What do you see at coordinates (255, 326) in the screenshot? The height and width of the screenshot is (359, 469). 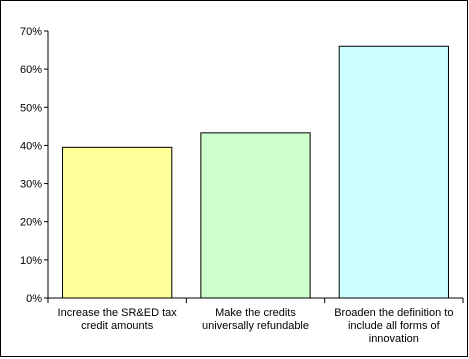 I see `x-tick-label: universally refundable` at bounding box center [255, 326].